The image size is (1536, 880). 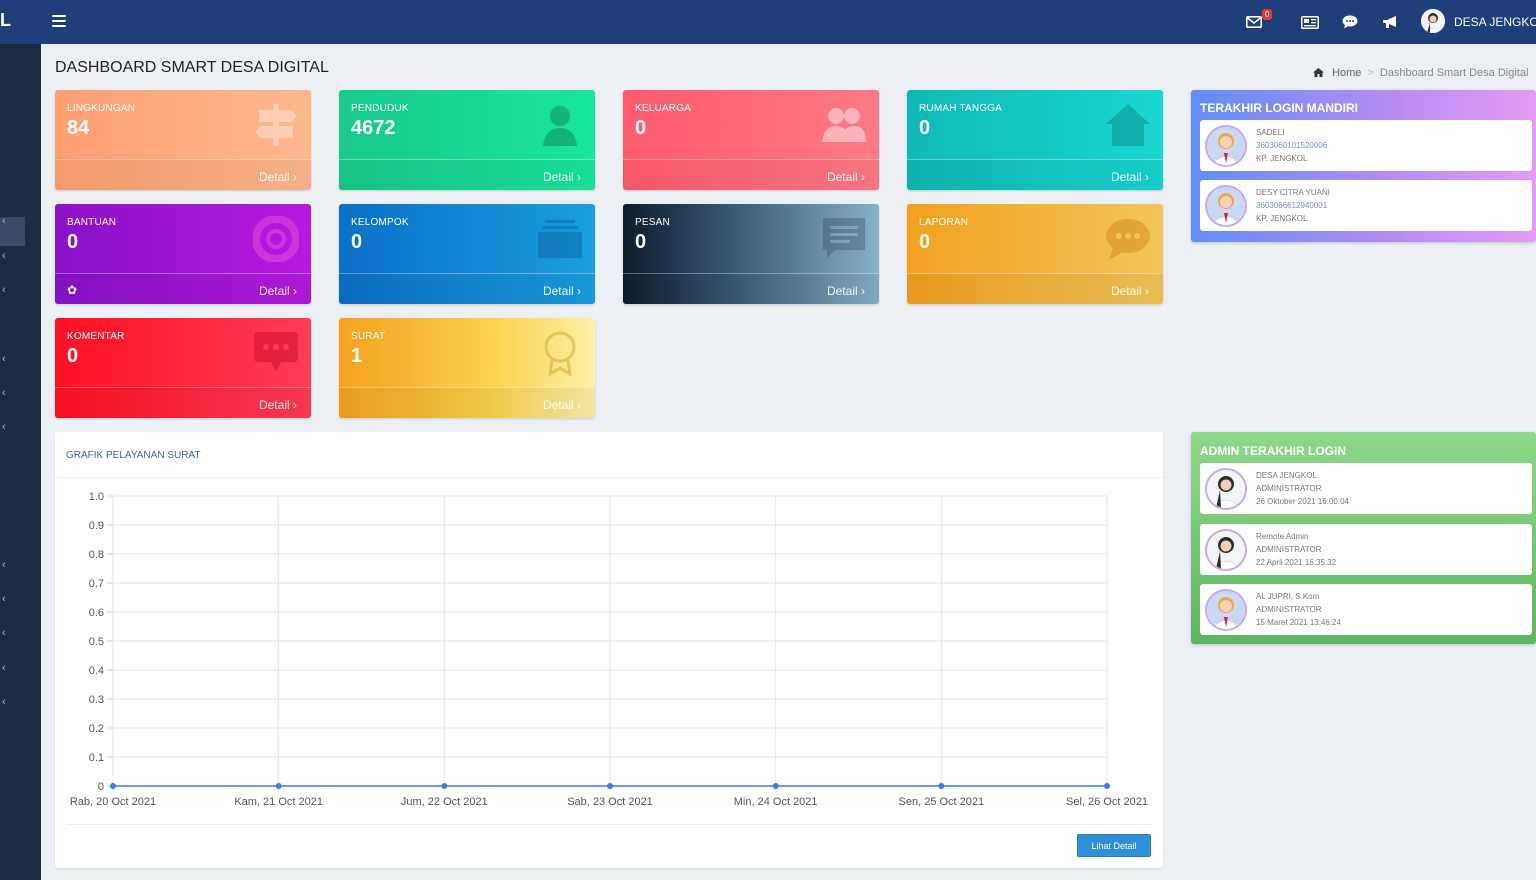 What do you see at coordinates (1390, 22) in the screenshot?
I see `megaphone-icon` at bounding box center [1390, 22].